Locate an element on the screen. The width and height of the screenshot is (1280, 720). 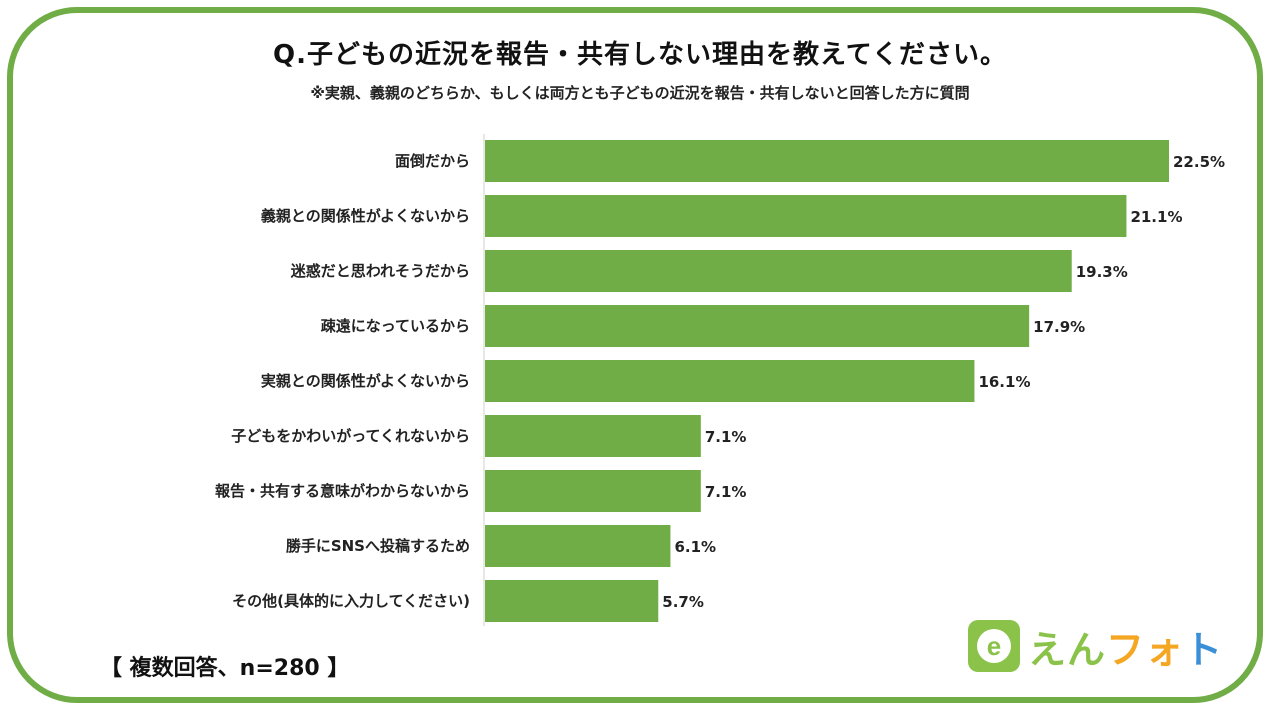
category-label: 勝手にSNSへ投稿するため is located at coordinates (378, 546).